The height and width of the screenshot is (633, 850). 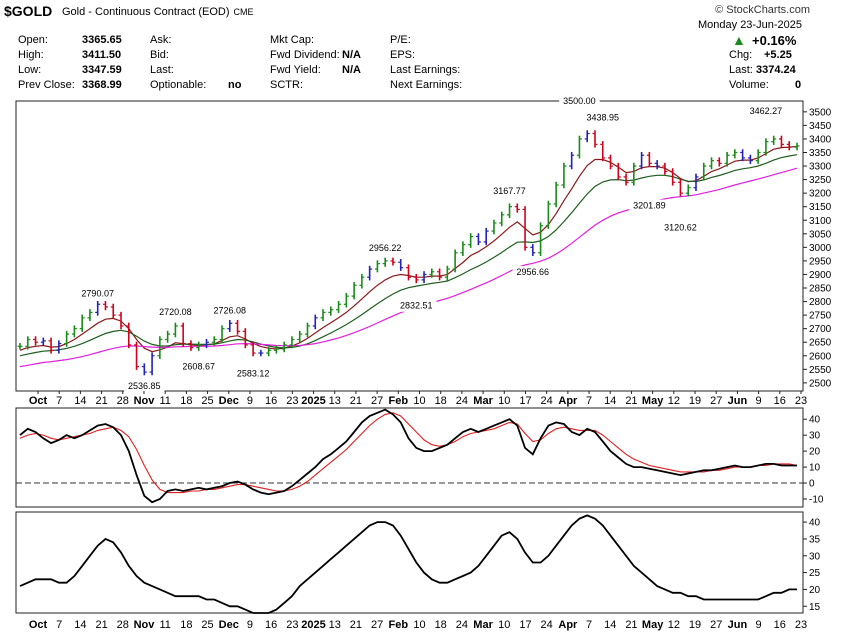 I want to click on stockcharts-logo: © StockCharts.com, so click(x=762, y=10).